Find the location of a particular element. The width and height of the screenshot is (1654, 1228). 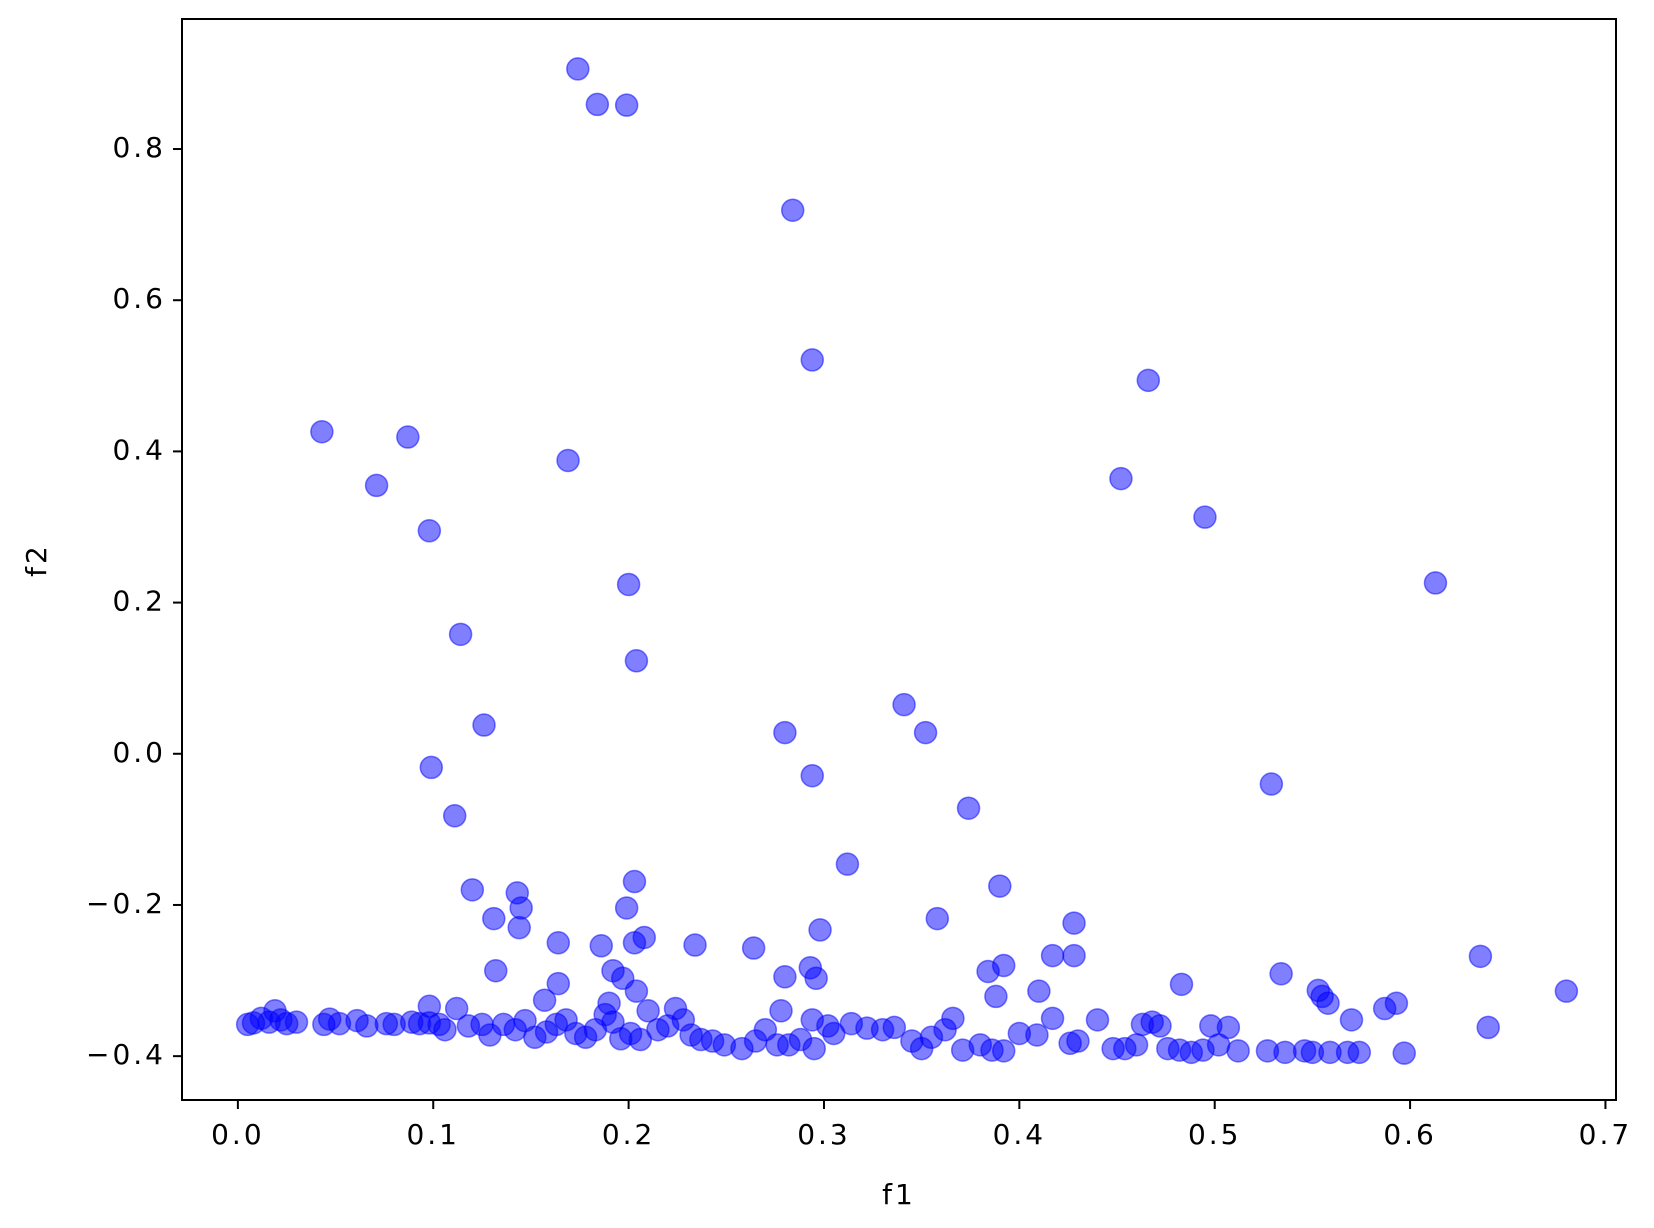

x-tick-label: 0.5 is located at coordinates (1215, 1134).